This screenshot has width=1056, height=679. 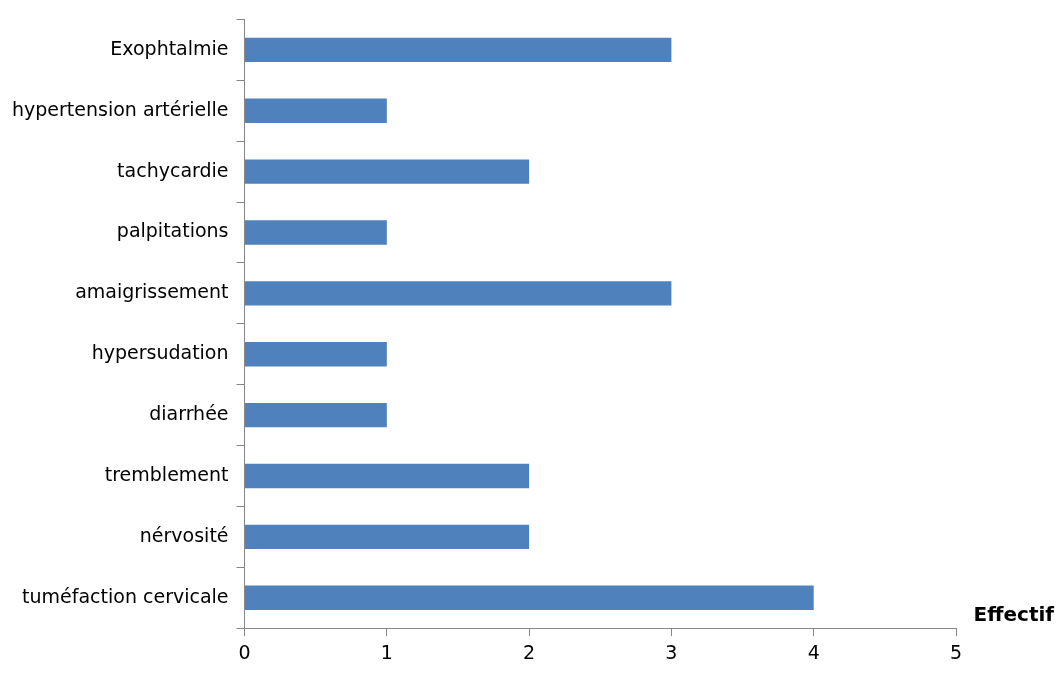 What do you see at coordinates (184, 534) in the screenshot?
I see `y-tick-label: nérvosité` at bounding box center [184, 534].